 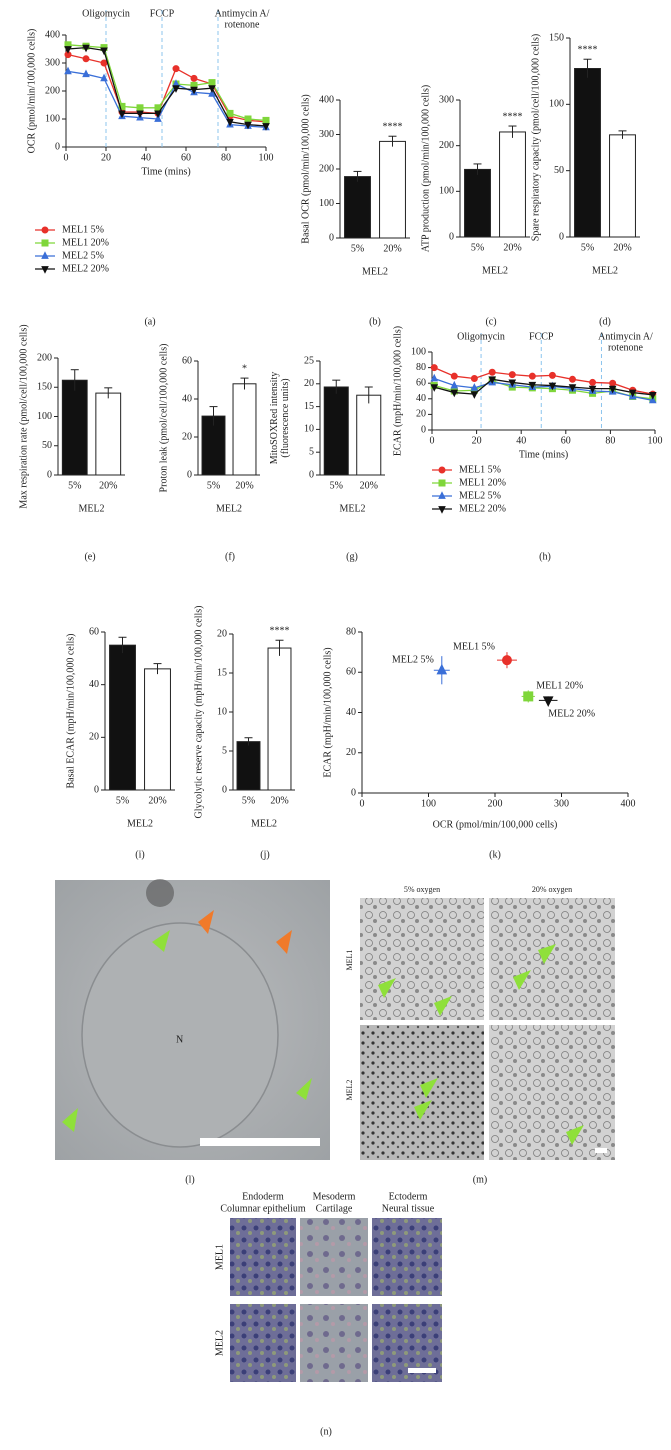 I want to click on injection-label: FCCP, so click(x=162, y=13).